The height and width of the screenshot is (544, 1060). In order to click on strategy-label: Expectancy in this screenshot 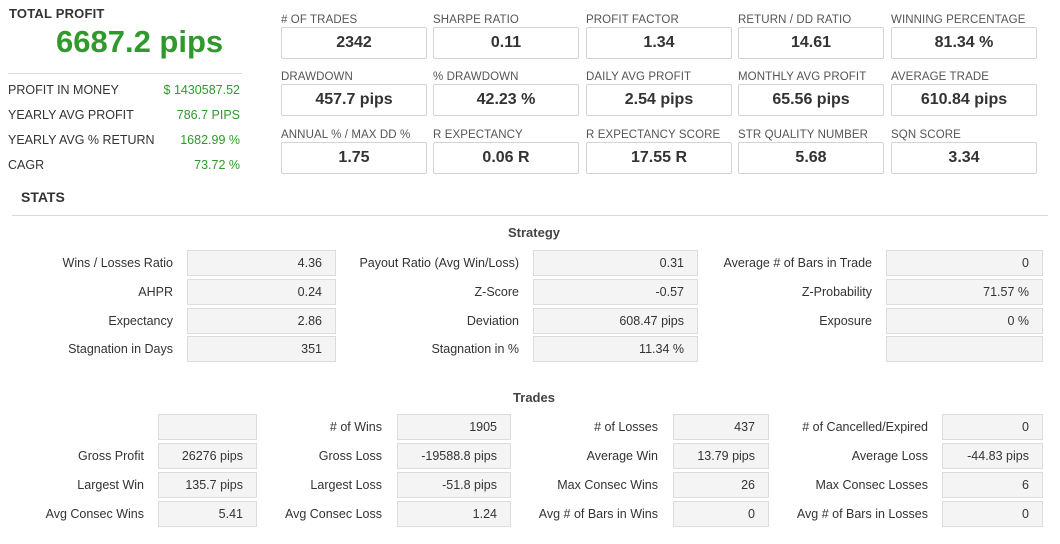, I will do `click(140, 321)`.